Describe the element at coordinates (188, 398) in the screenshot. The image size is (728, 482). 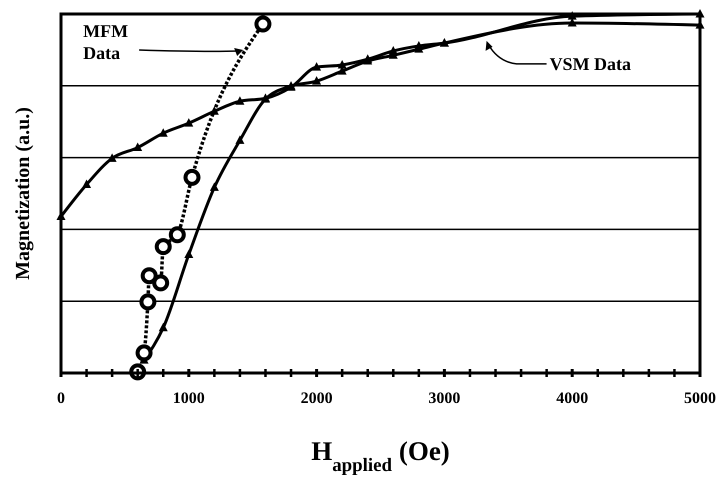
I see `x-tick-label: 1000` at that location.